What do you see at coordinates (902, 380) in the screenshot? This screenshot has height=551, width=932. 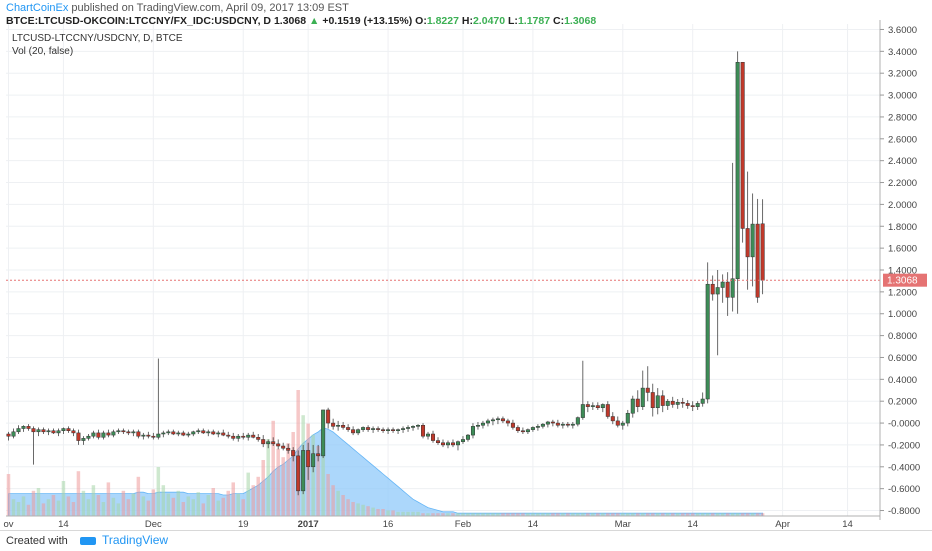 I see `y-tick-label: 0.4000` at bounding box center [902, 380].